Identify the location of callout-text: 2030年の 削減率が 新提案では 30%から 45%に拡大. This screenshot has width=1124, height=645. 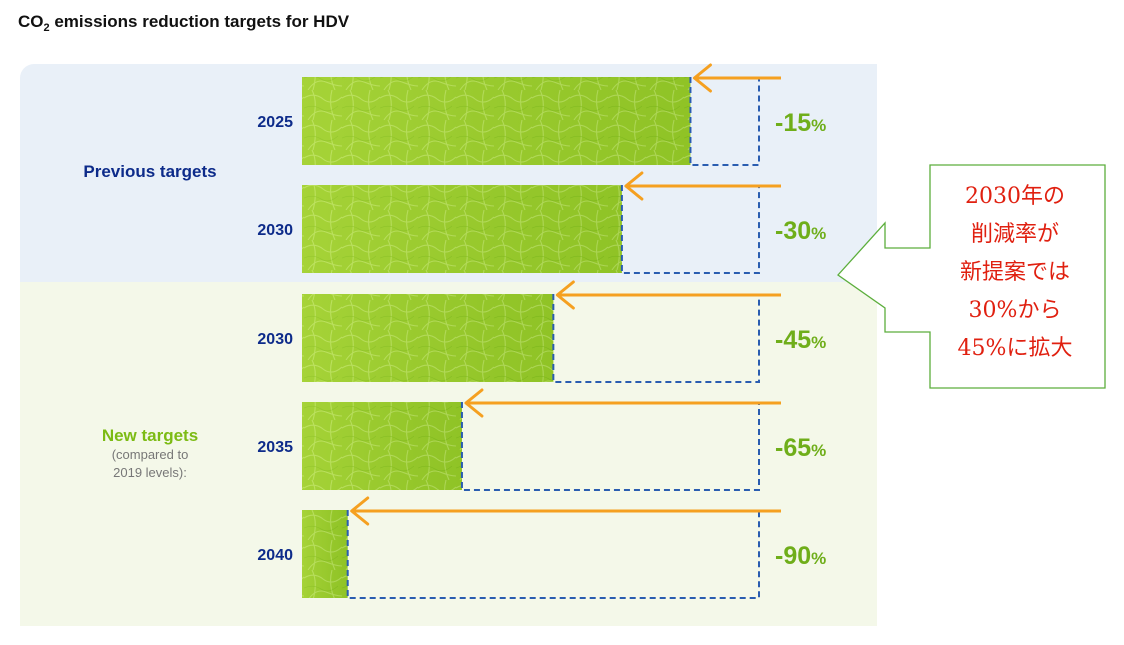
(1015, 273).